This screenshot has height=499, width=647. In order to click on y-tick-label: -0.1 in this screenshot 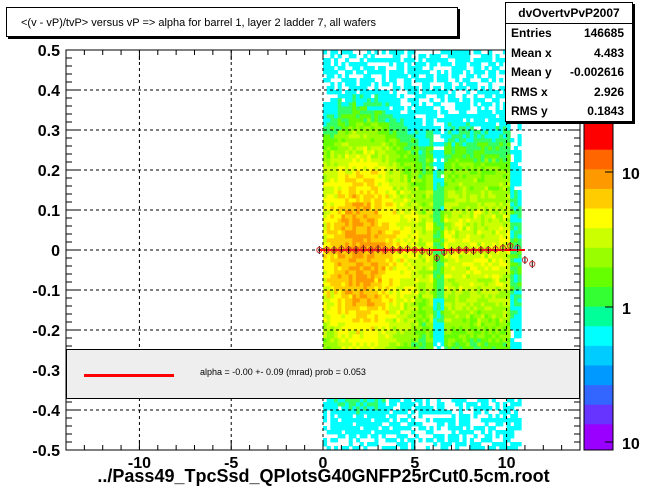, I will do `click(46, 291)`.